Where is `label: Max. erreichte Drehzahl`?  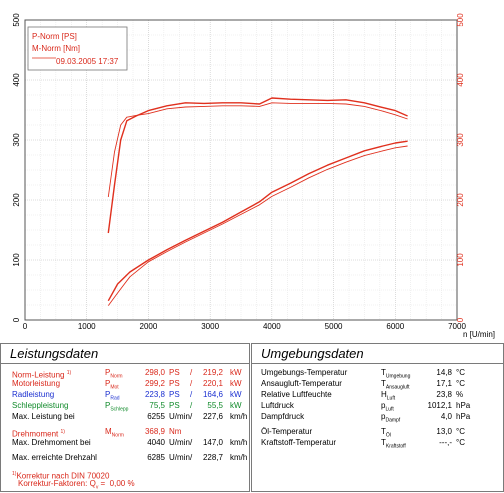
label: Max. erreichte Drehzahl is located at coordinates (54, 457).